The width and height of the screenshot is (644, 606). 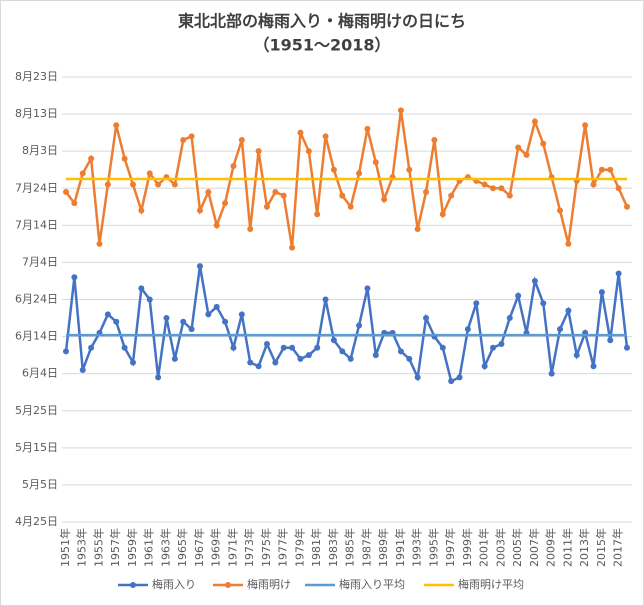 What do you see at coordinates (36, 187) in the screenshot?
I see `y-tick-label: 7月24日` at bounding box center [36, 187].